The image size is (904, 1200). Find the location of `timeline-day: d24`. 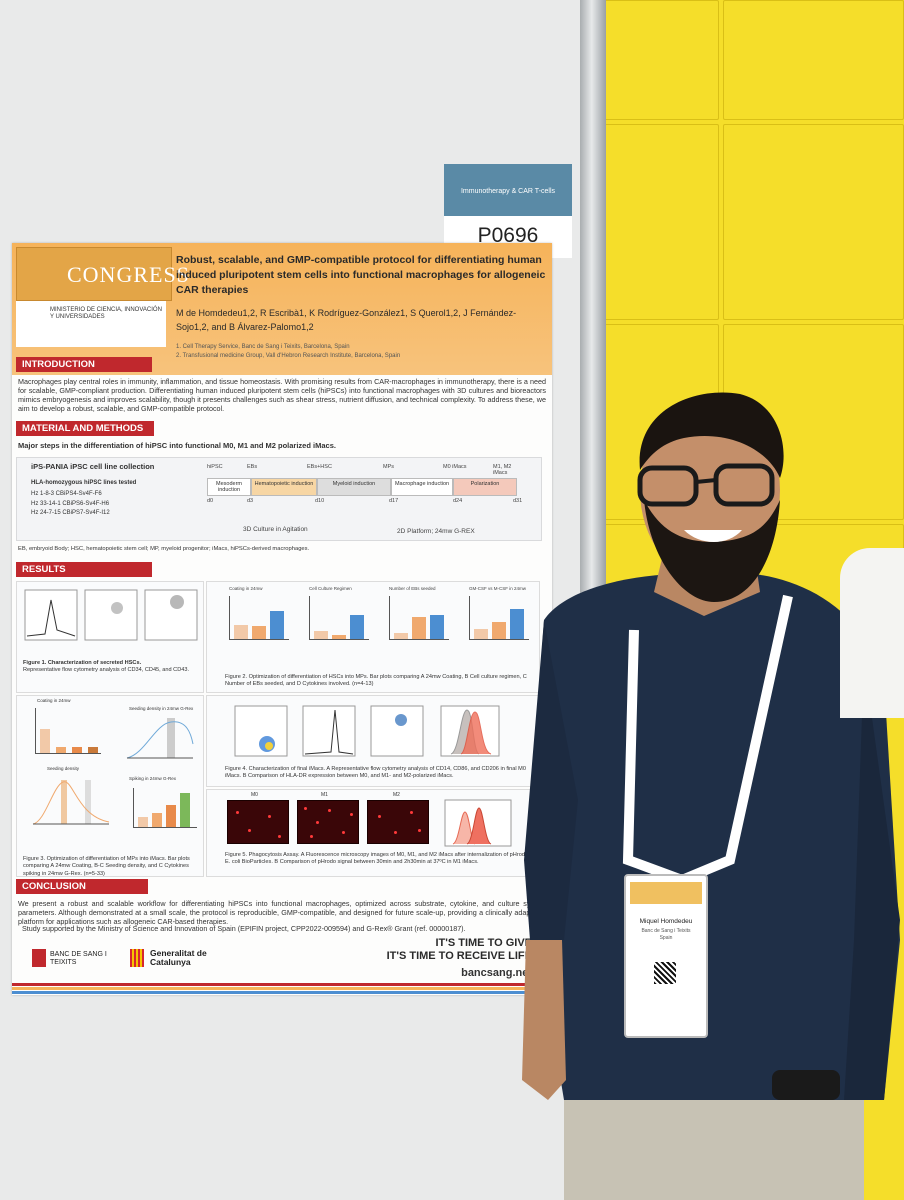

timeline-day: d24 is located at coordinates (458, 501).